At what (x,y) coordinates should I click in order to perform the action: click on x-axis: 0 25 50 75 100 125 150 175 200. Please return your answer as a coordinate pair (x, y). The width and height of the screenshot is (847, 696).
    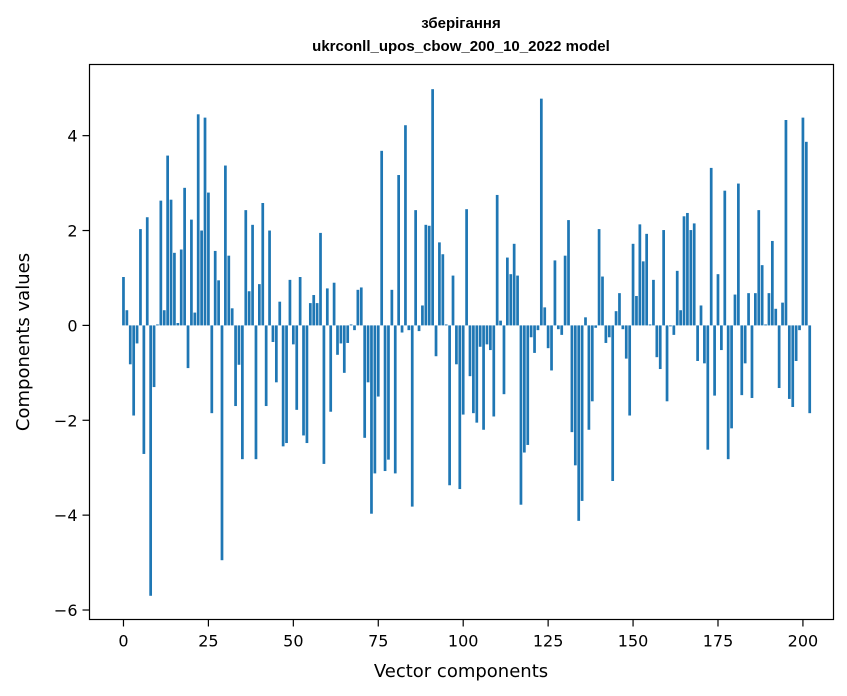
    Looking at the image, I should click on (468, 635).